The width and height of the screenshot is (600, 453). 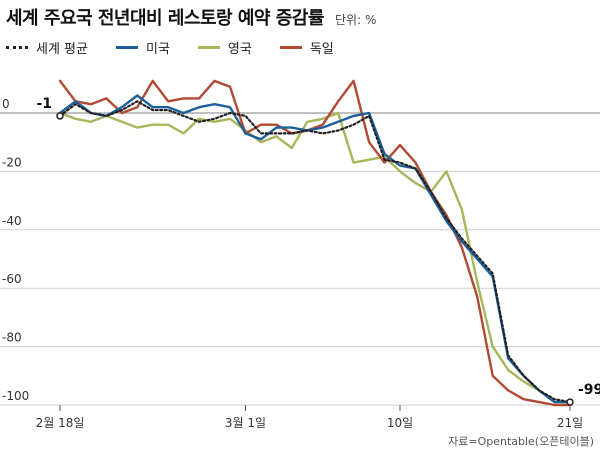 I want to click on legend-label-germany: 독일, so click(x=321, y=49).